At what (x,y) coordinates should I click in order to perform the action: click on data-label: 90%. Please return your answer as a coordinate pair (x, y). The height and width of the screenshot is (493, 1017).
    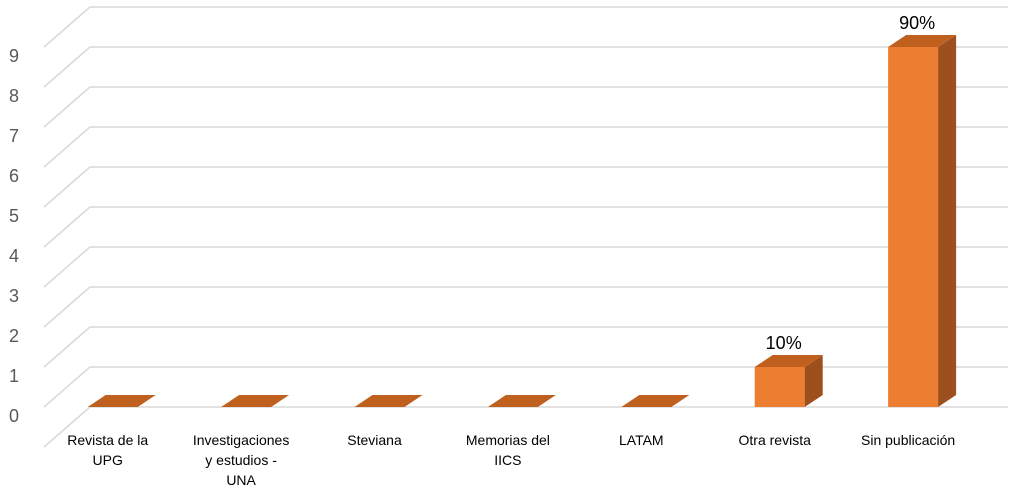
    Looking at the image, I should click on (917, 23).